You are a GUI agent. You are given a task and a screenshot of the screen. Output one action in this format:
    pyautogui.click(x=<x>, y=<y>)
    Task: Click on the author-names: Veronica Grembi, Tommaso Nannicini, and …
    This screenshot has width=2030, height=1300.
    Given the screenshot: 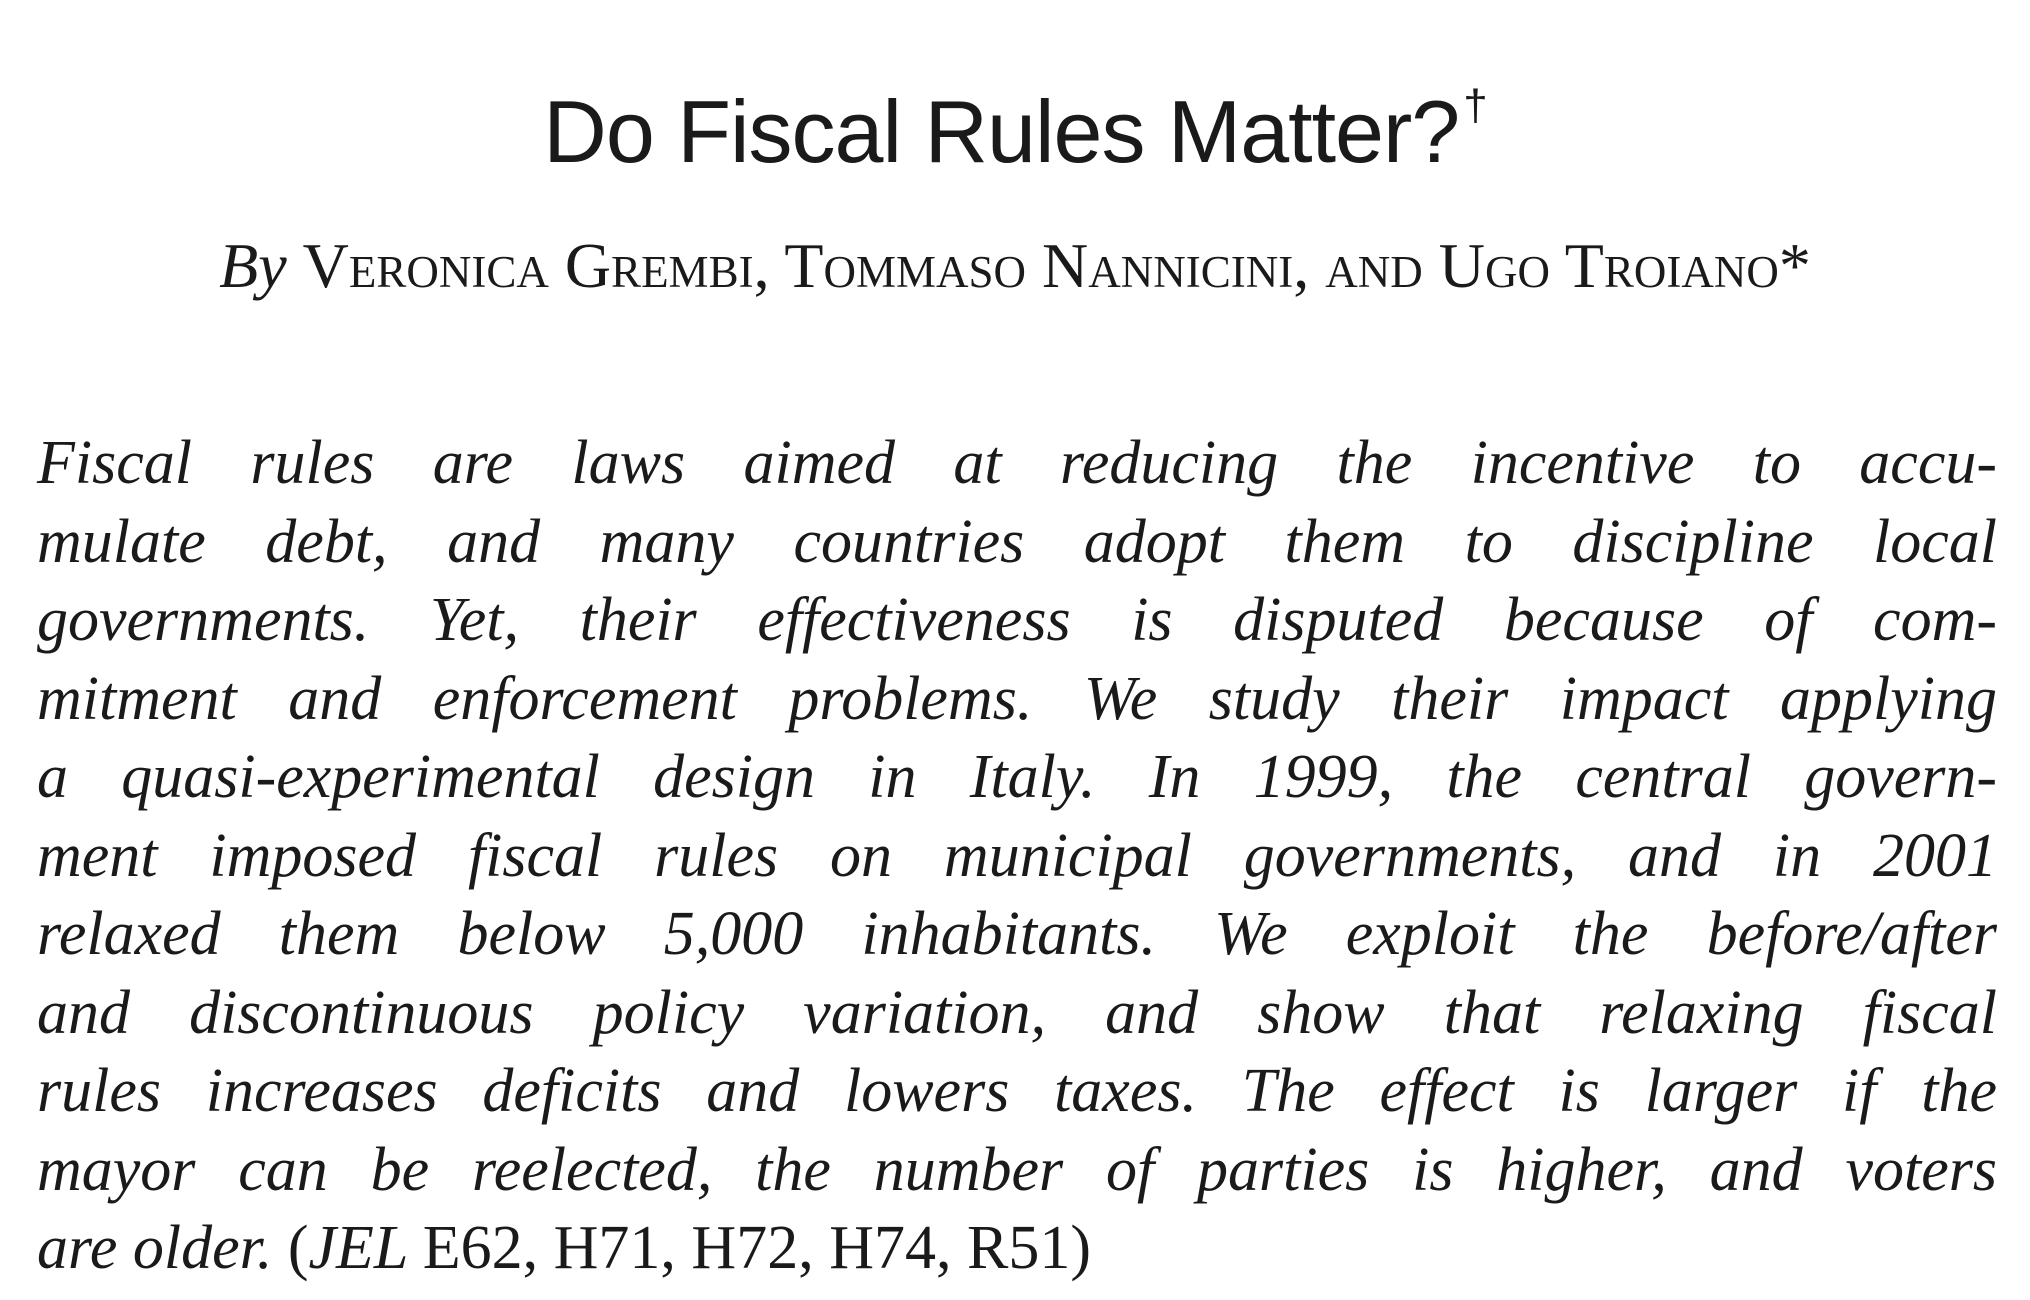 What is the action you would take?
    pyautogui.click(x=1040, y=265)
    